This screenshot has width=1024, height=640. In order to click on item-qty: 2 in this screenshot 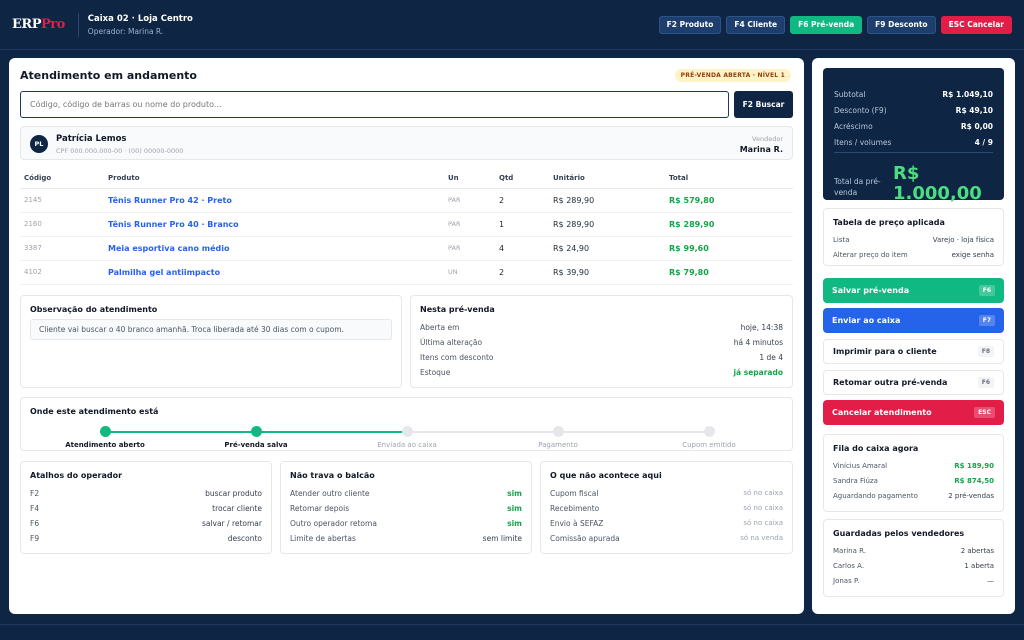, I will do `click(522, 272)`.